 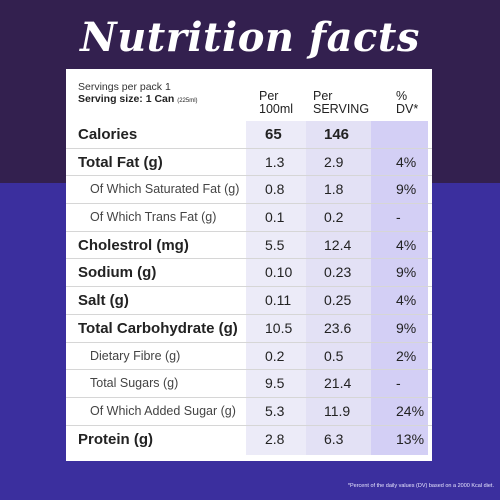 I want to click on nutrient-label: Of Which Saturated Fat (g), so click(x=165, y=189).